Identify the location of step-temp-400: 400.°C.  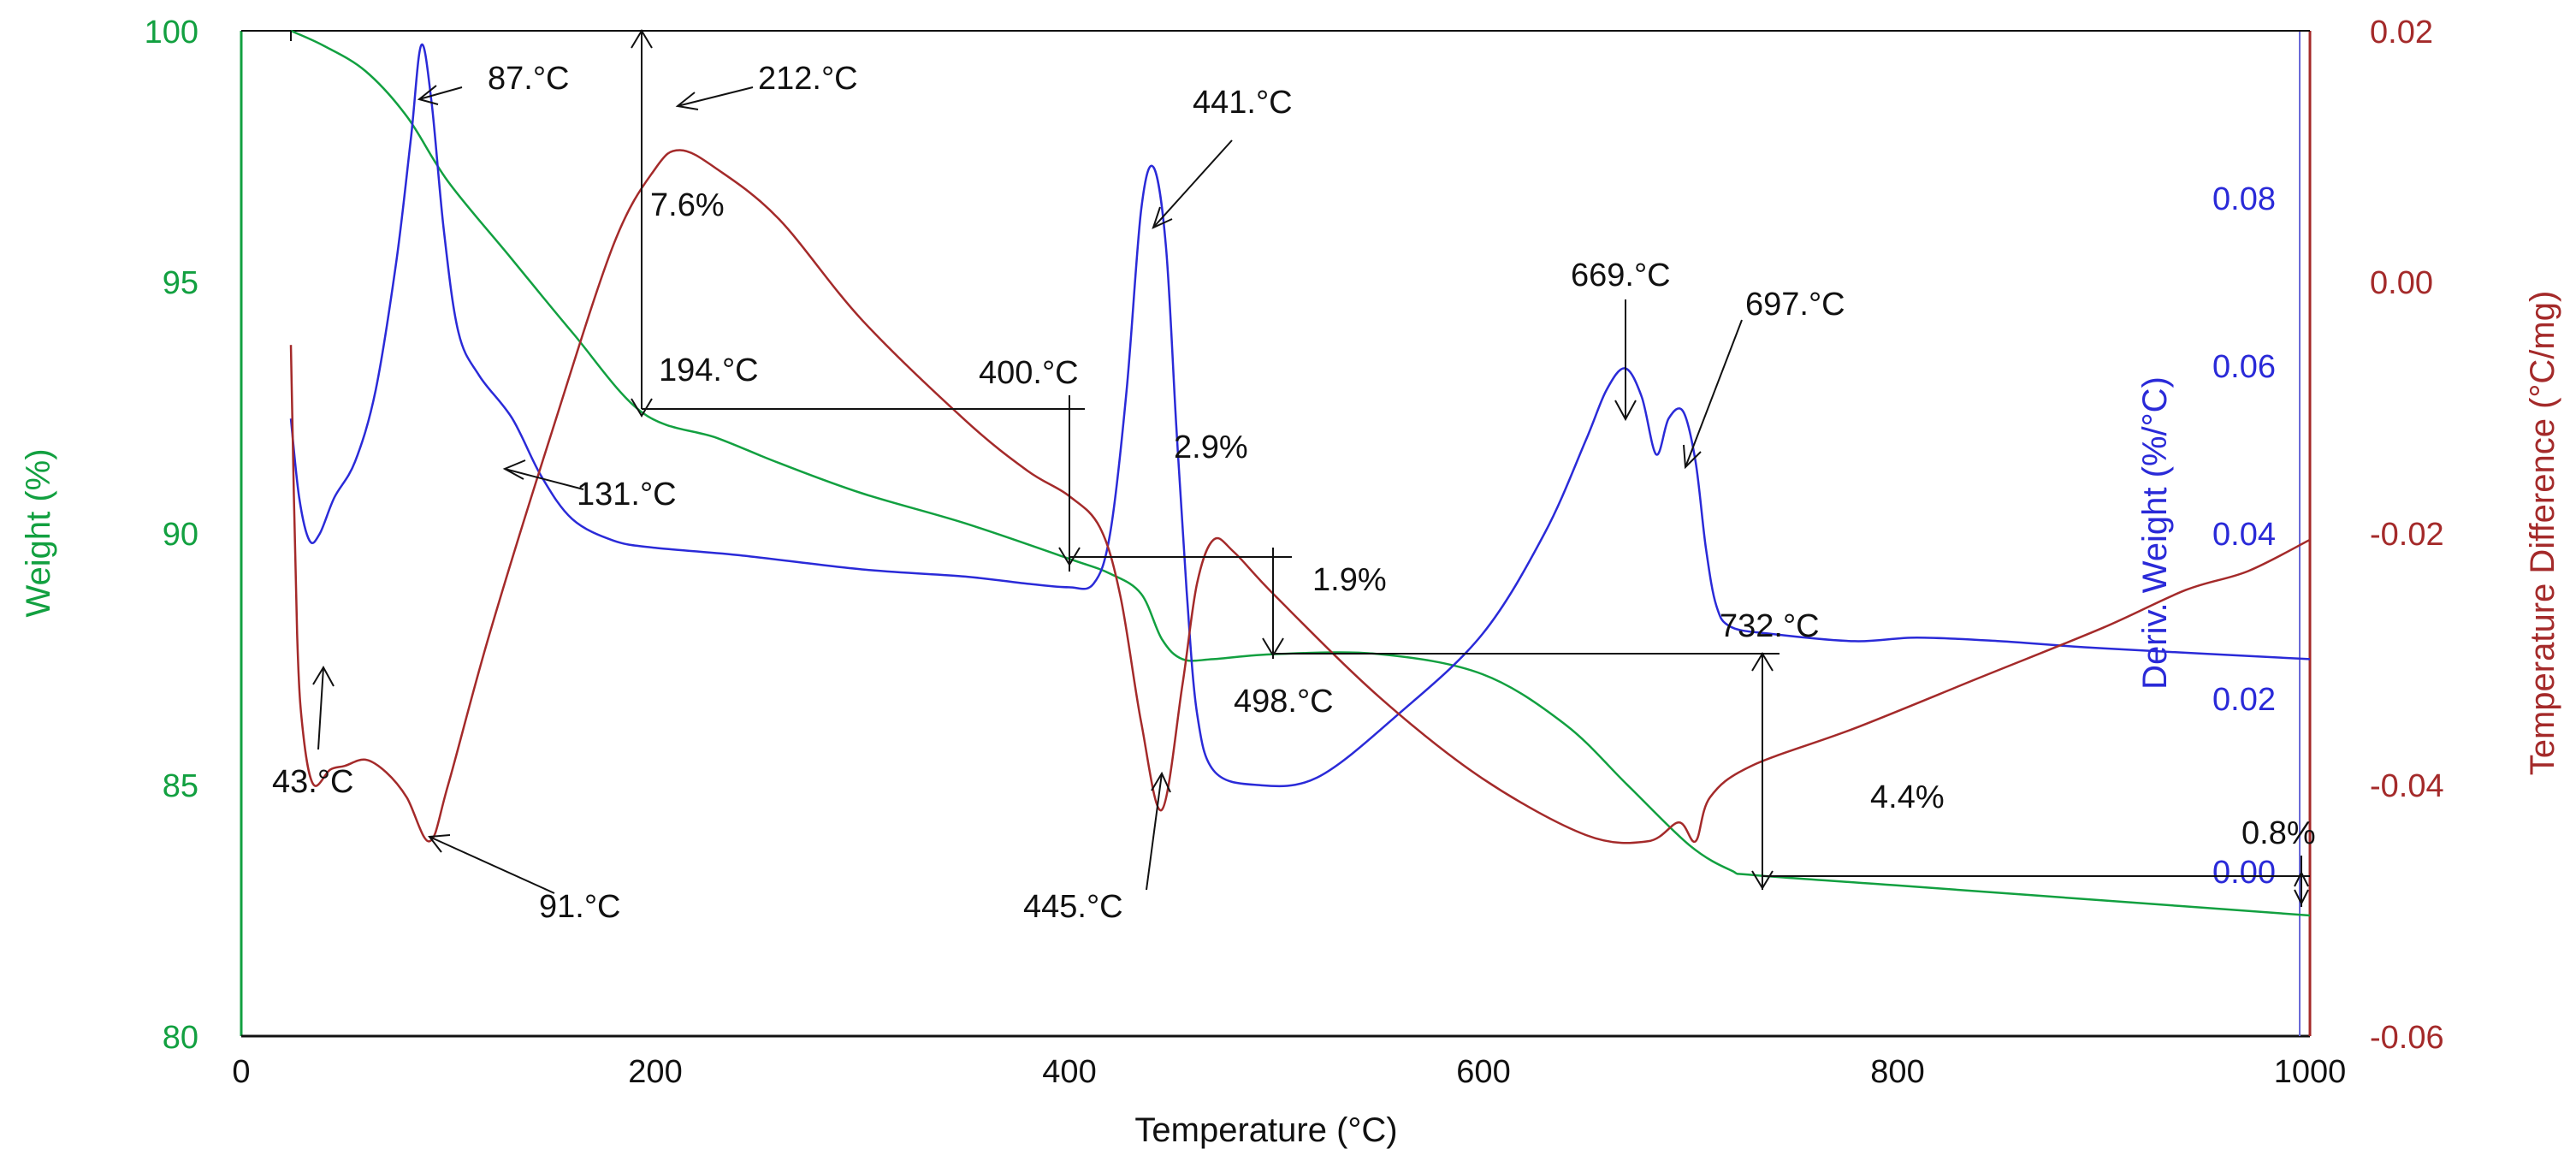
(1029, 373).